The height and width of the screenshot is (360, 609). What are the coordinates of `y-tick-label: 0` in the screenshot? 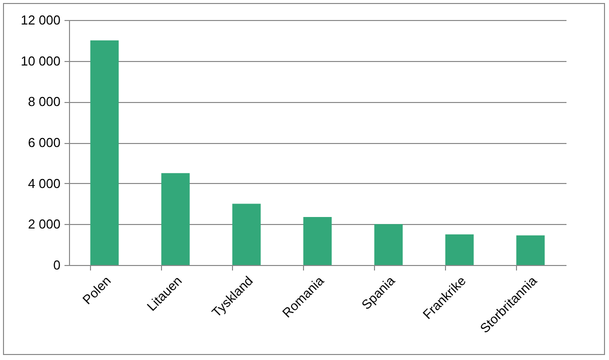 It's located at (56, 265).